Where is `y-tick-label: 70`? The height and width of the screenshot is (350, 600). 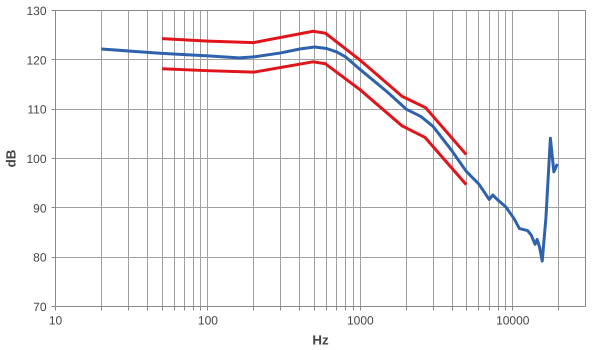
y-tick-label: 70 is located at coordinates (40, 307).